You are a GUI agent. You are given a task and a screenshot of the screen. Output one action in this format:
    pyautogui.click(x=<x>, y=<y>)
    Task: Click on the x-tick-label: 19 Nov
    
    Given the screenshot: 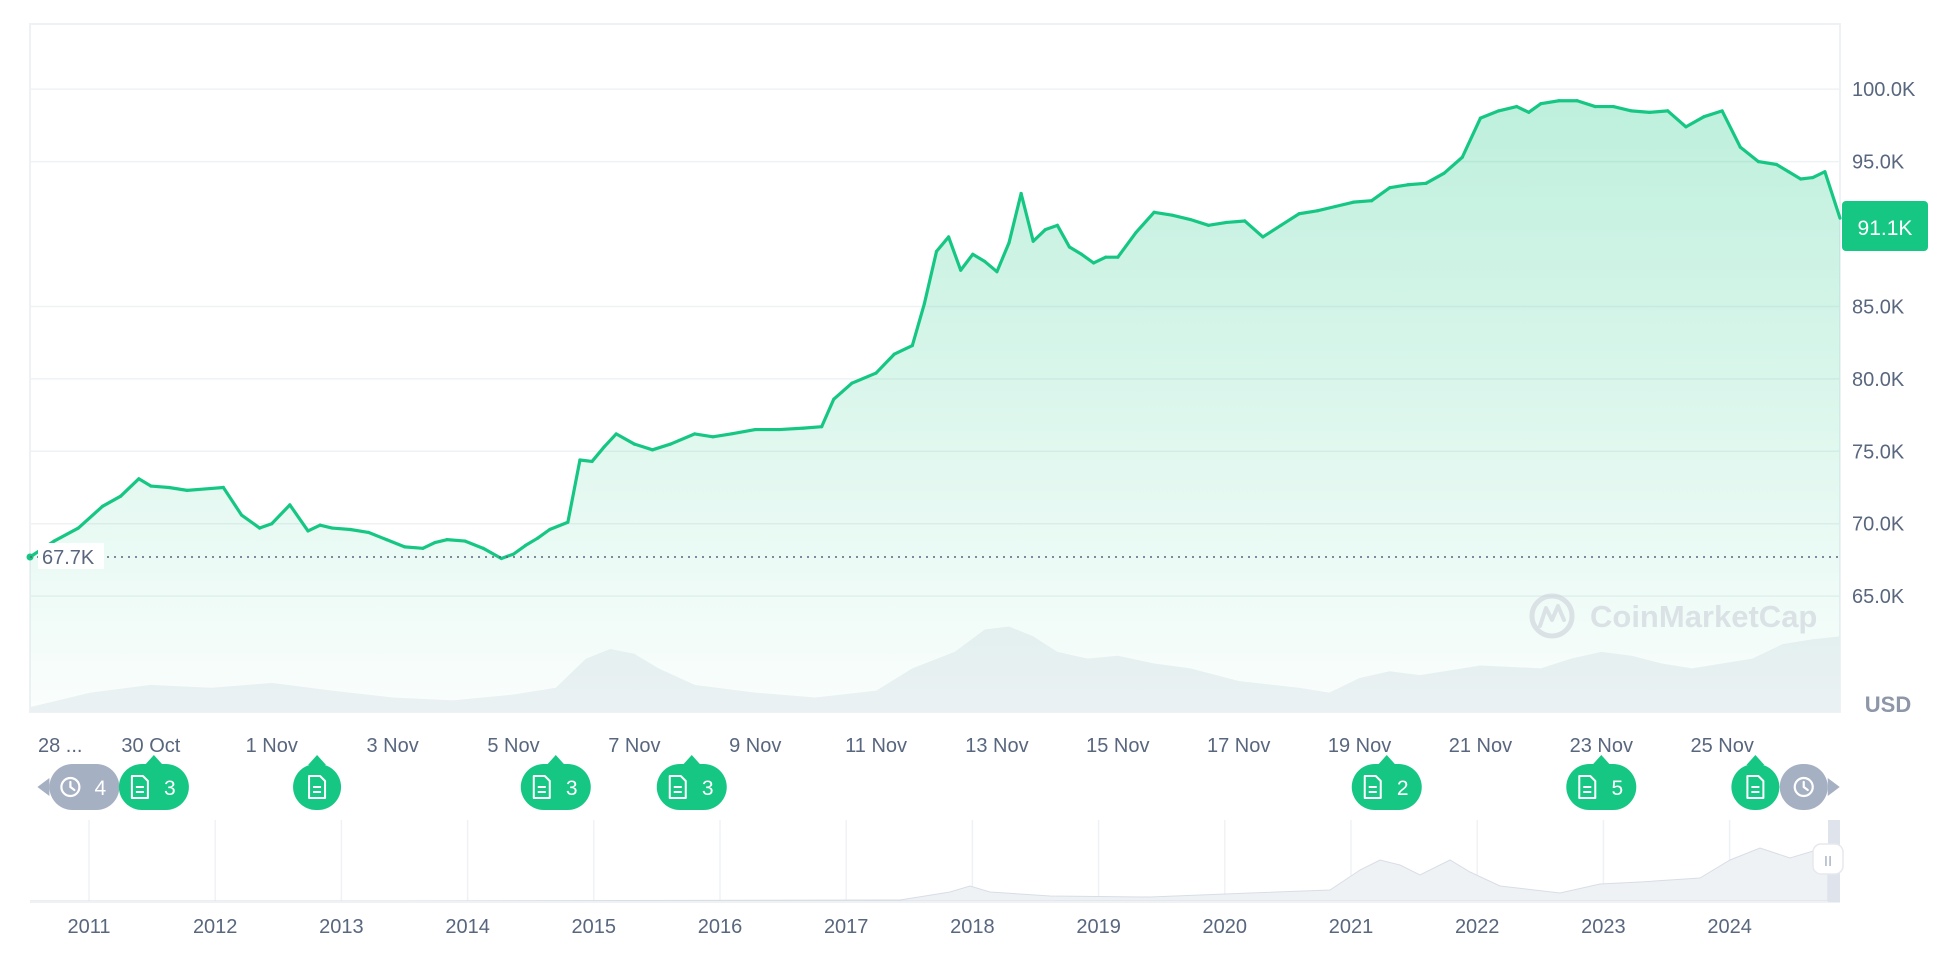 What is the action you would take?
    pyautogui.click(x=1359, y=746)
    